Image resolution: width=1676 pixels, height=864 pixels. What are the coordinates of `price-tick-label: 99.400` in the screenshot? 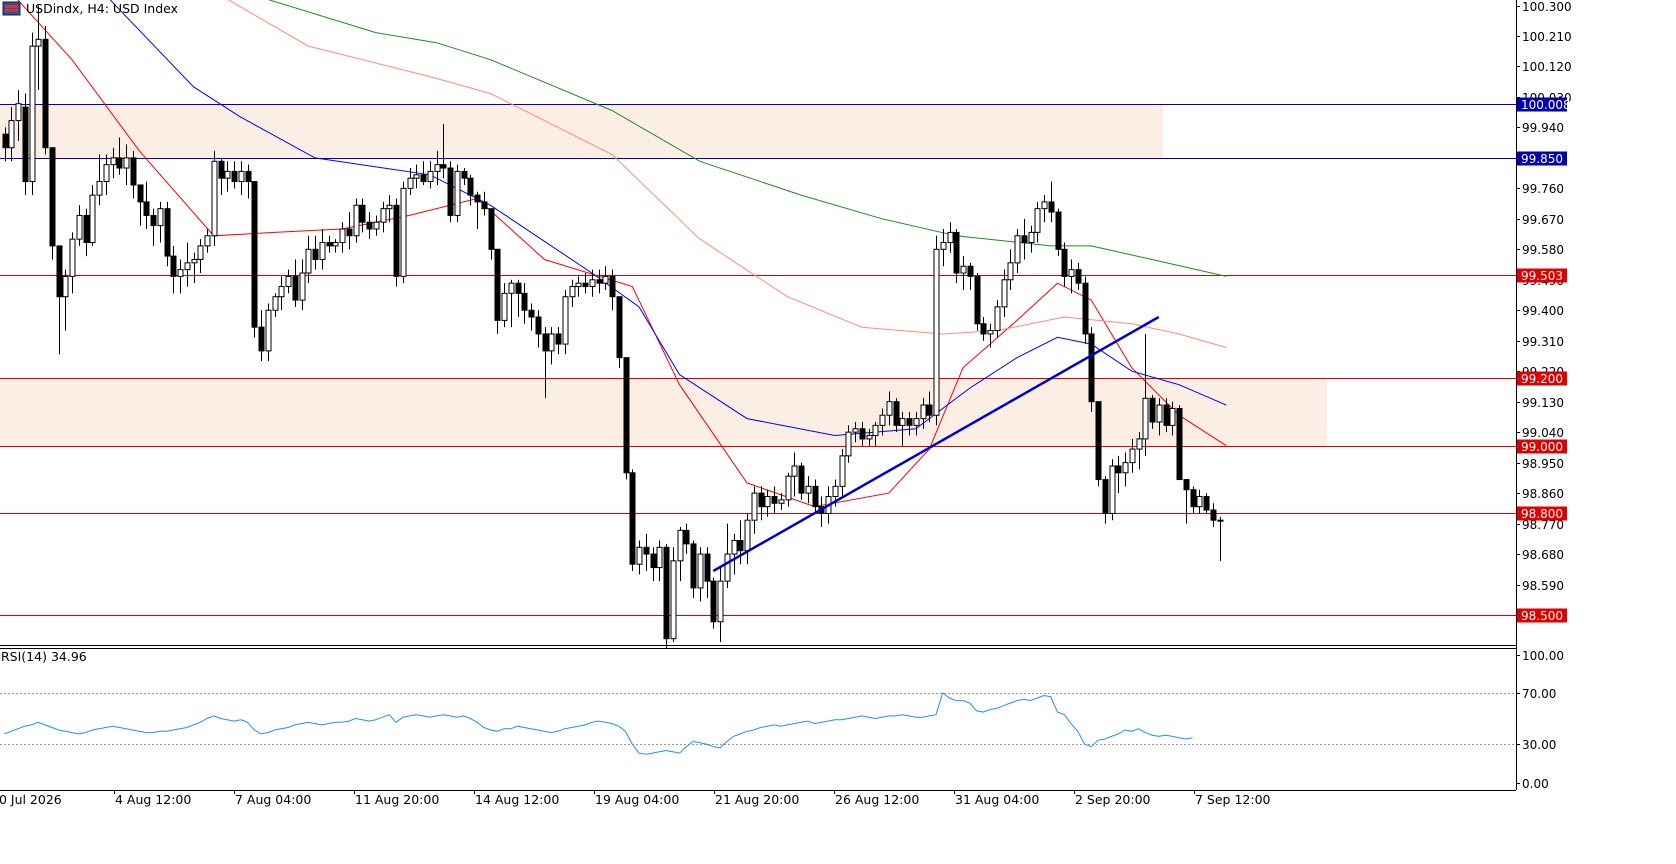 It's located at (1543, 311).